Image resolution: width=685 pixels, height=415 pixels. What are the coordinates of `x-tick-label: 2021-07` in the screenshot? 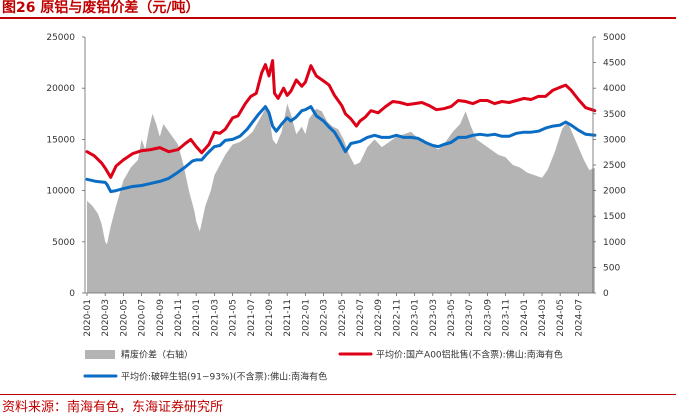 It's located at (252, 318).